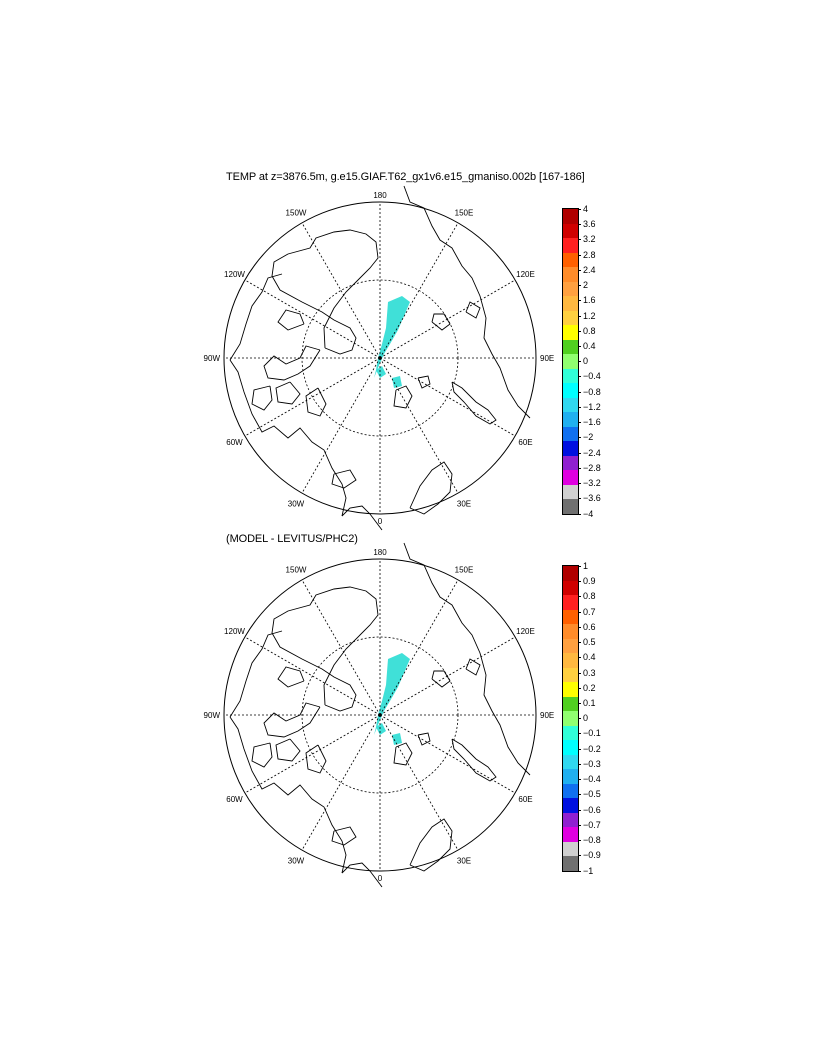 The width and height of the screenshot is (818, 1055). Describe the element at coordinates (592, 794) in the screenshot. I see `colorbar-label: −0.5` at that location.